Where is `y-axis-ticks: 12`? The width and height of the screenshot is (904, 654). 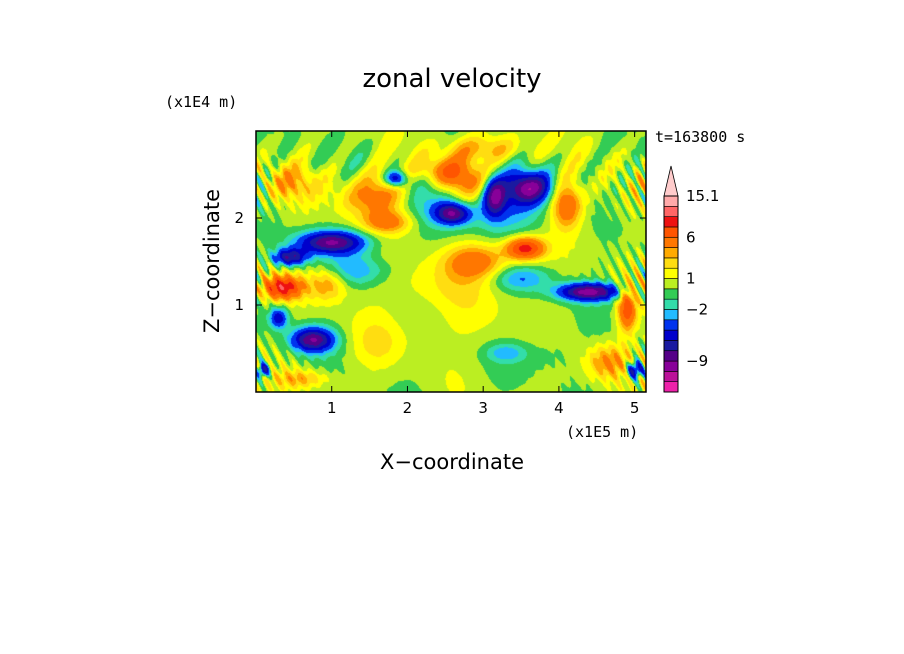
y-axis-ticks: 12 is located at coordinates (440, 261).